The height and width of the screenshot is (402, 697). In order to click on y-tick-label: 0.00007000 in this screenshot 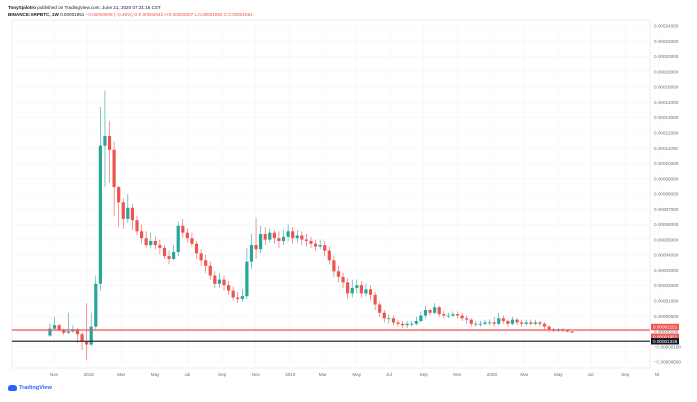, I will do `click(666, 209)`.